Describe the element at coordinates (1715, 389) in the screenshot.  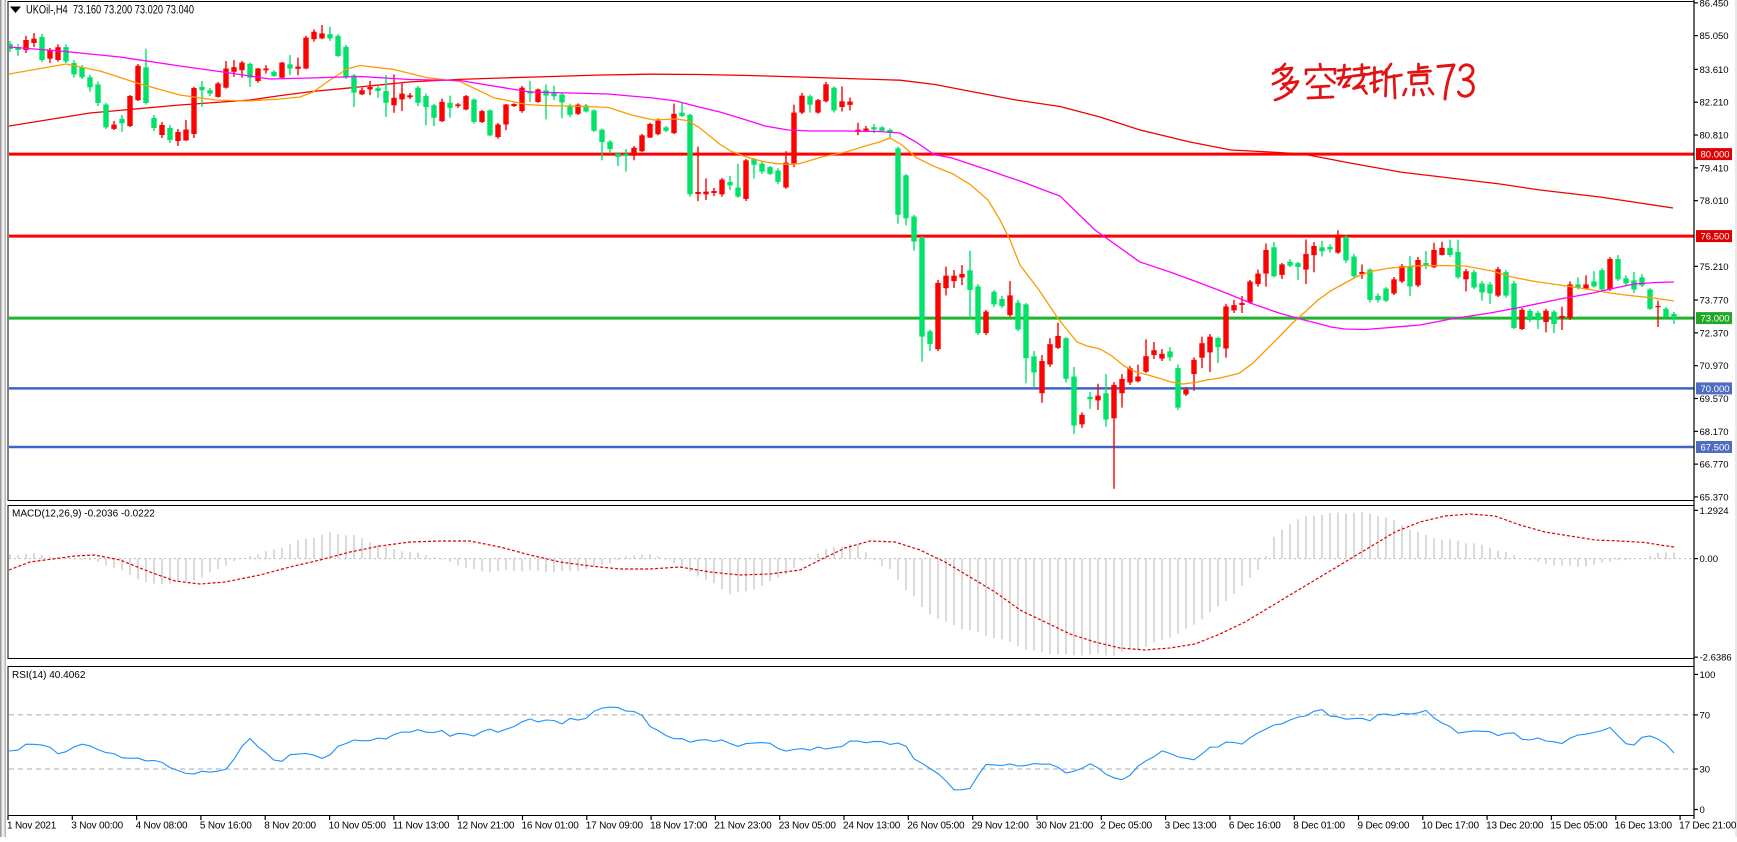
I see `svg-text: 70.000` at that location.